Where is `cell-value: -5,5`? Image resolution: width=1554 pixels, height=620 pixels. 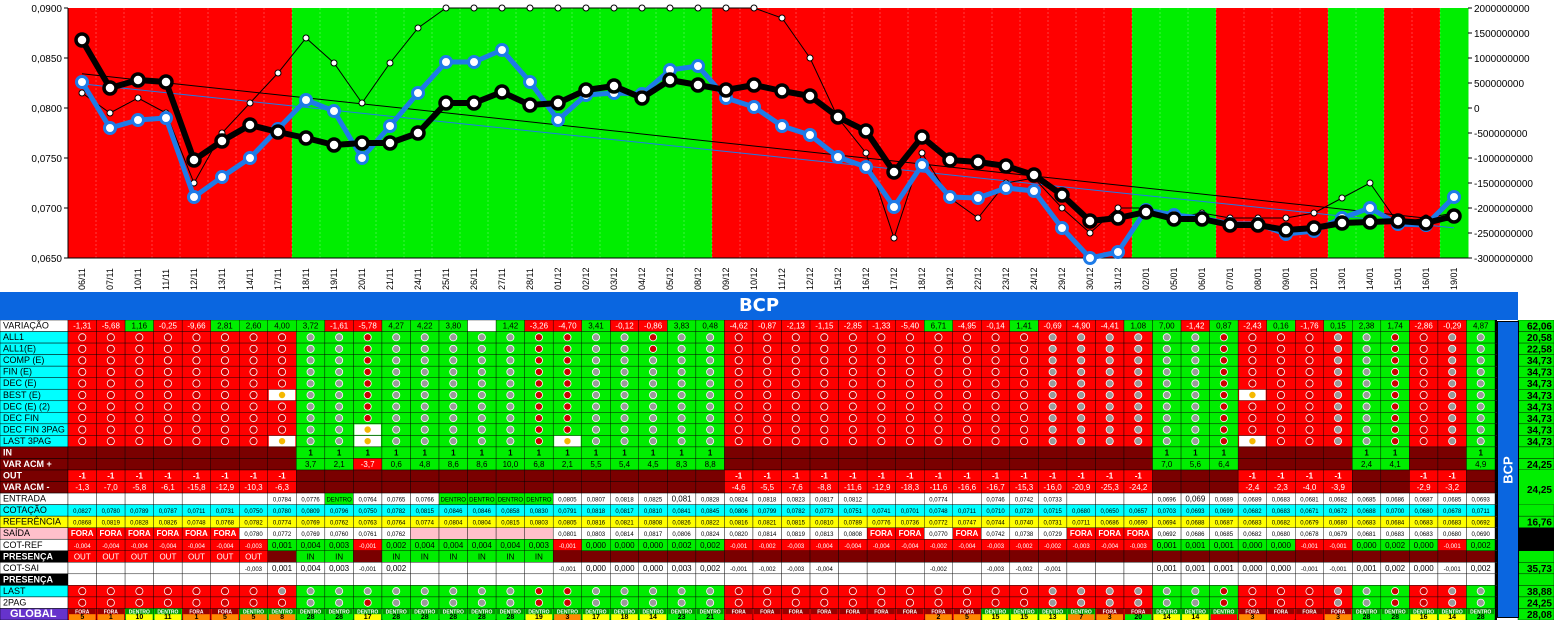 cell-value: -5,5 is located at coordinates (767, 487).